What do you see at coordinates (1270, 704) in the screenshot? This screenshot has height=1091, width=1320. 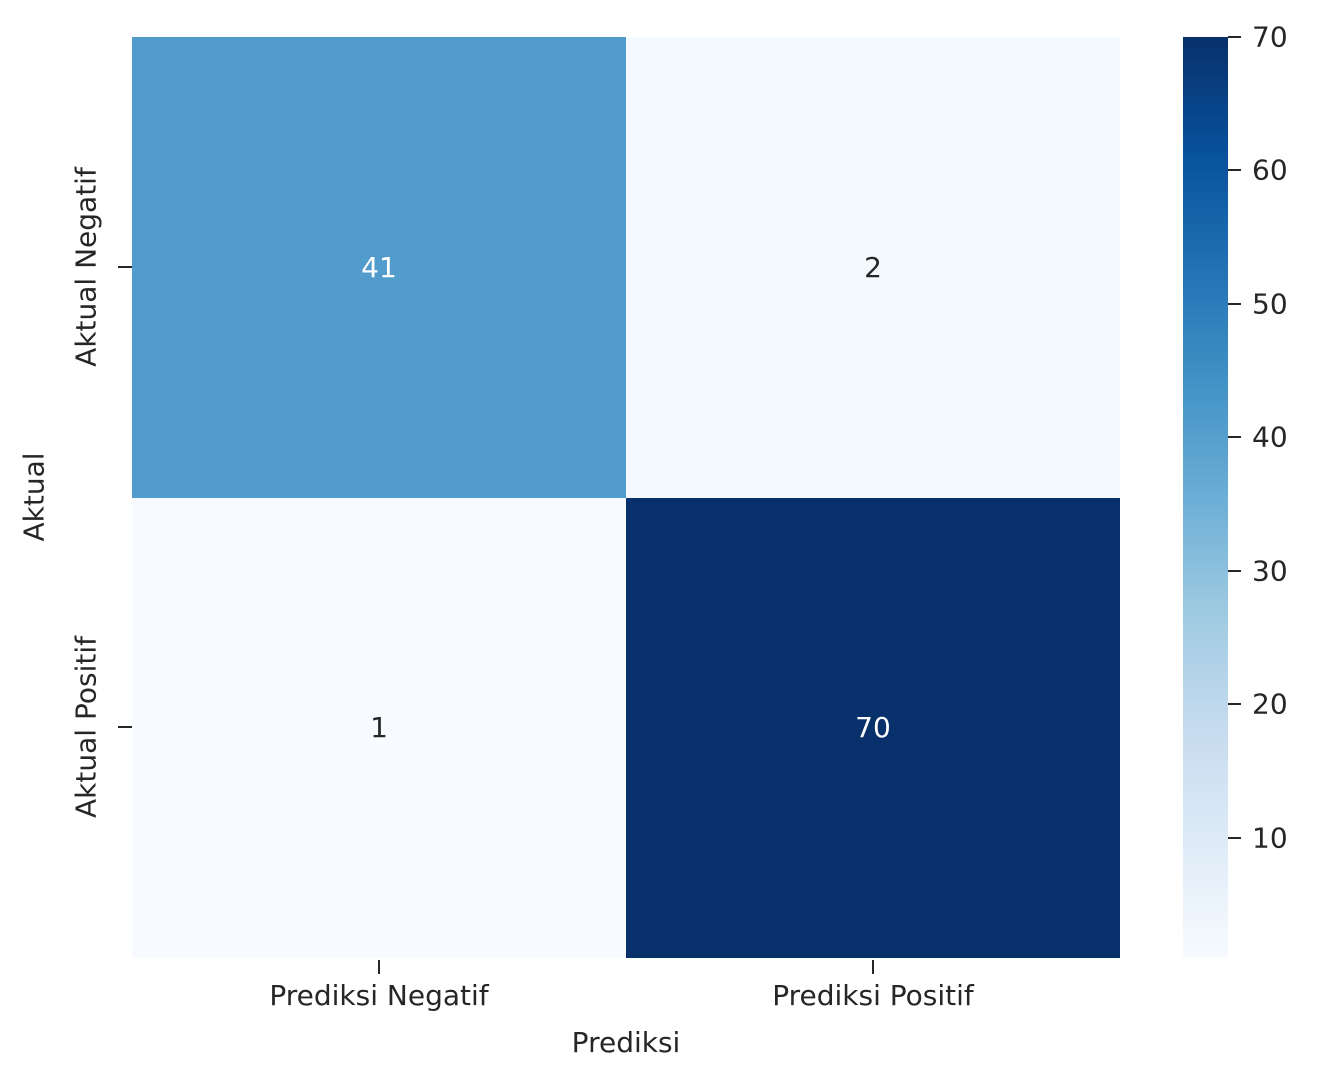 I see `colorbar-label-20: 20` at bounding box center [1270, 704].